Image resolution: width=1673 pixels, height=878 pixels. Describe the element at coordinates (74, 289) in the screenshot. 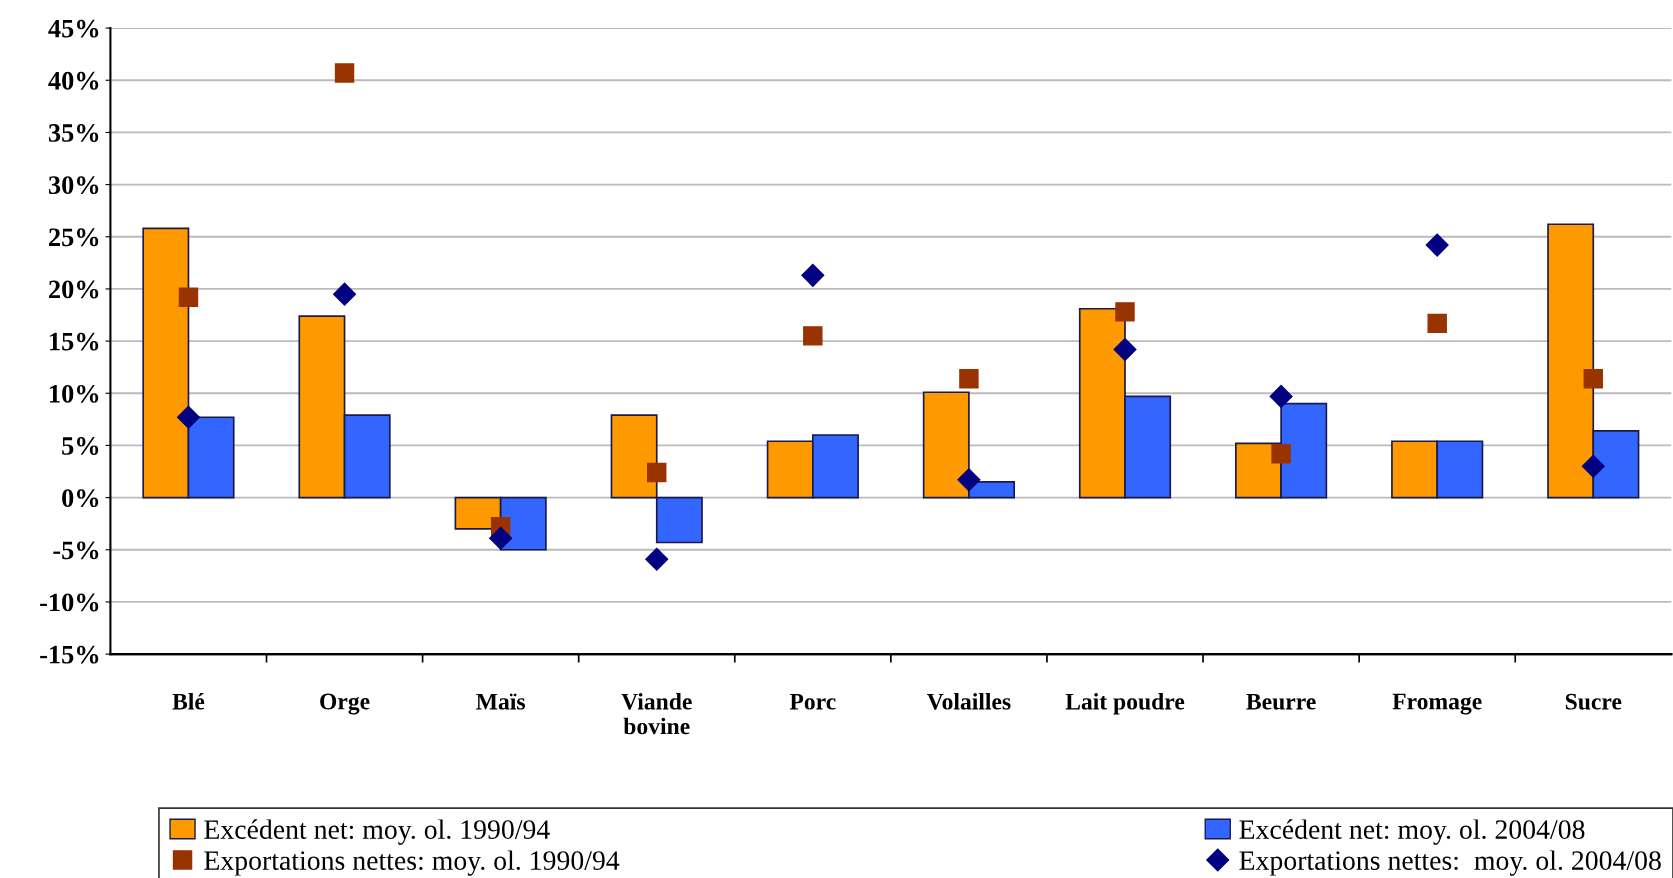

I see `y-tick-label: 20%` at that location.